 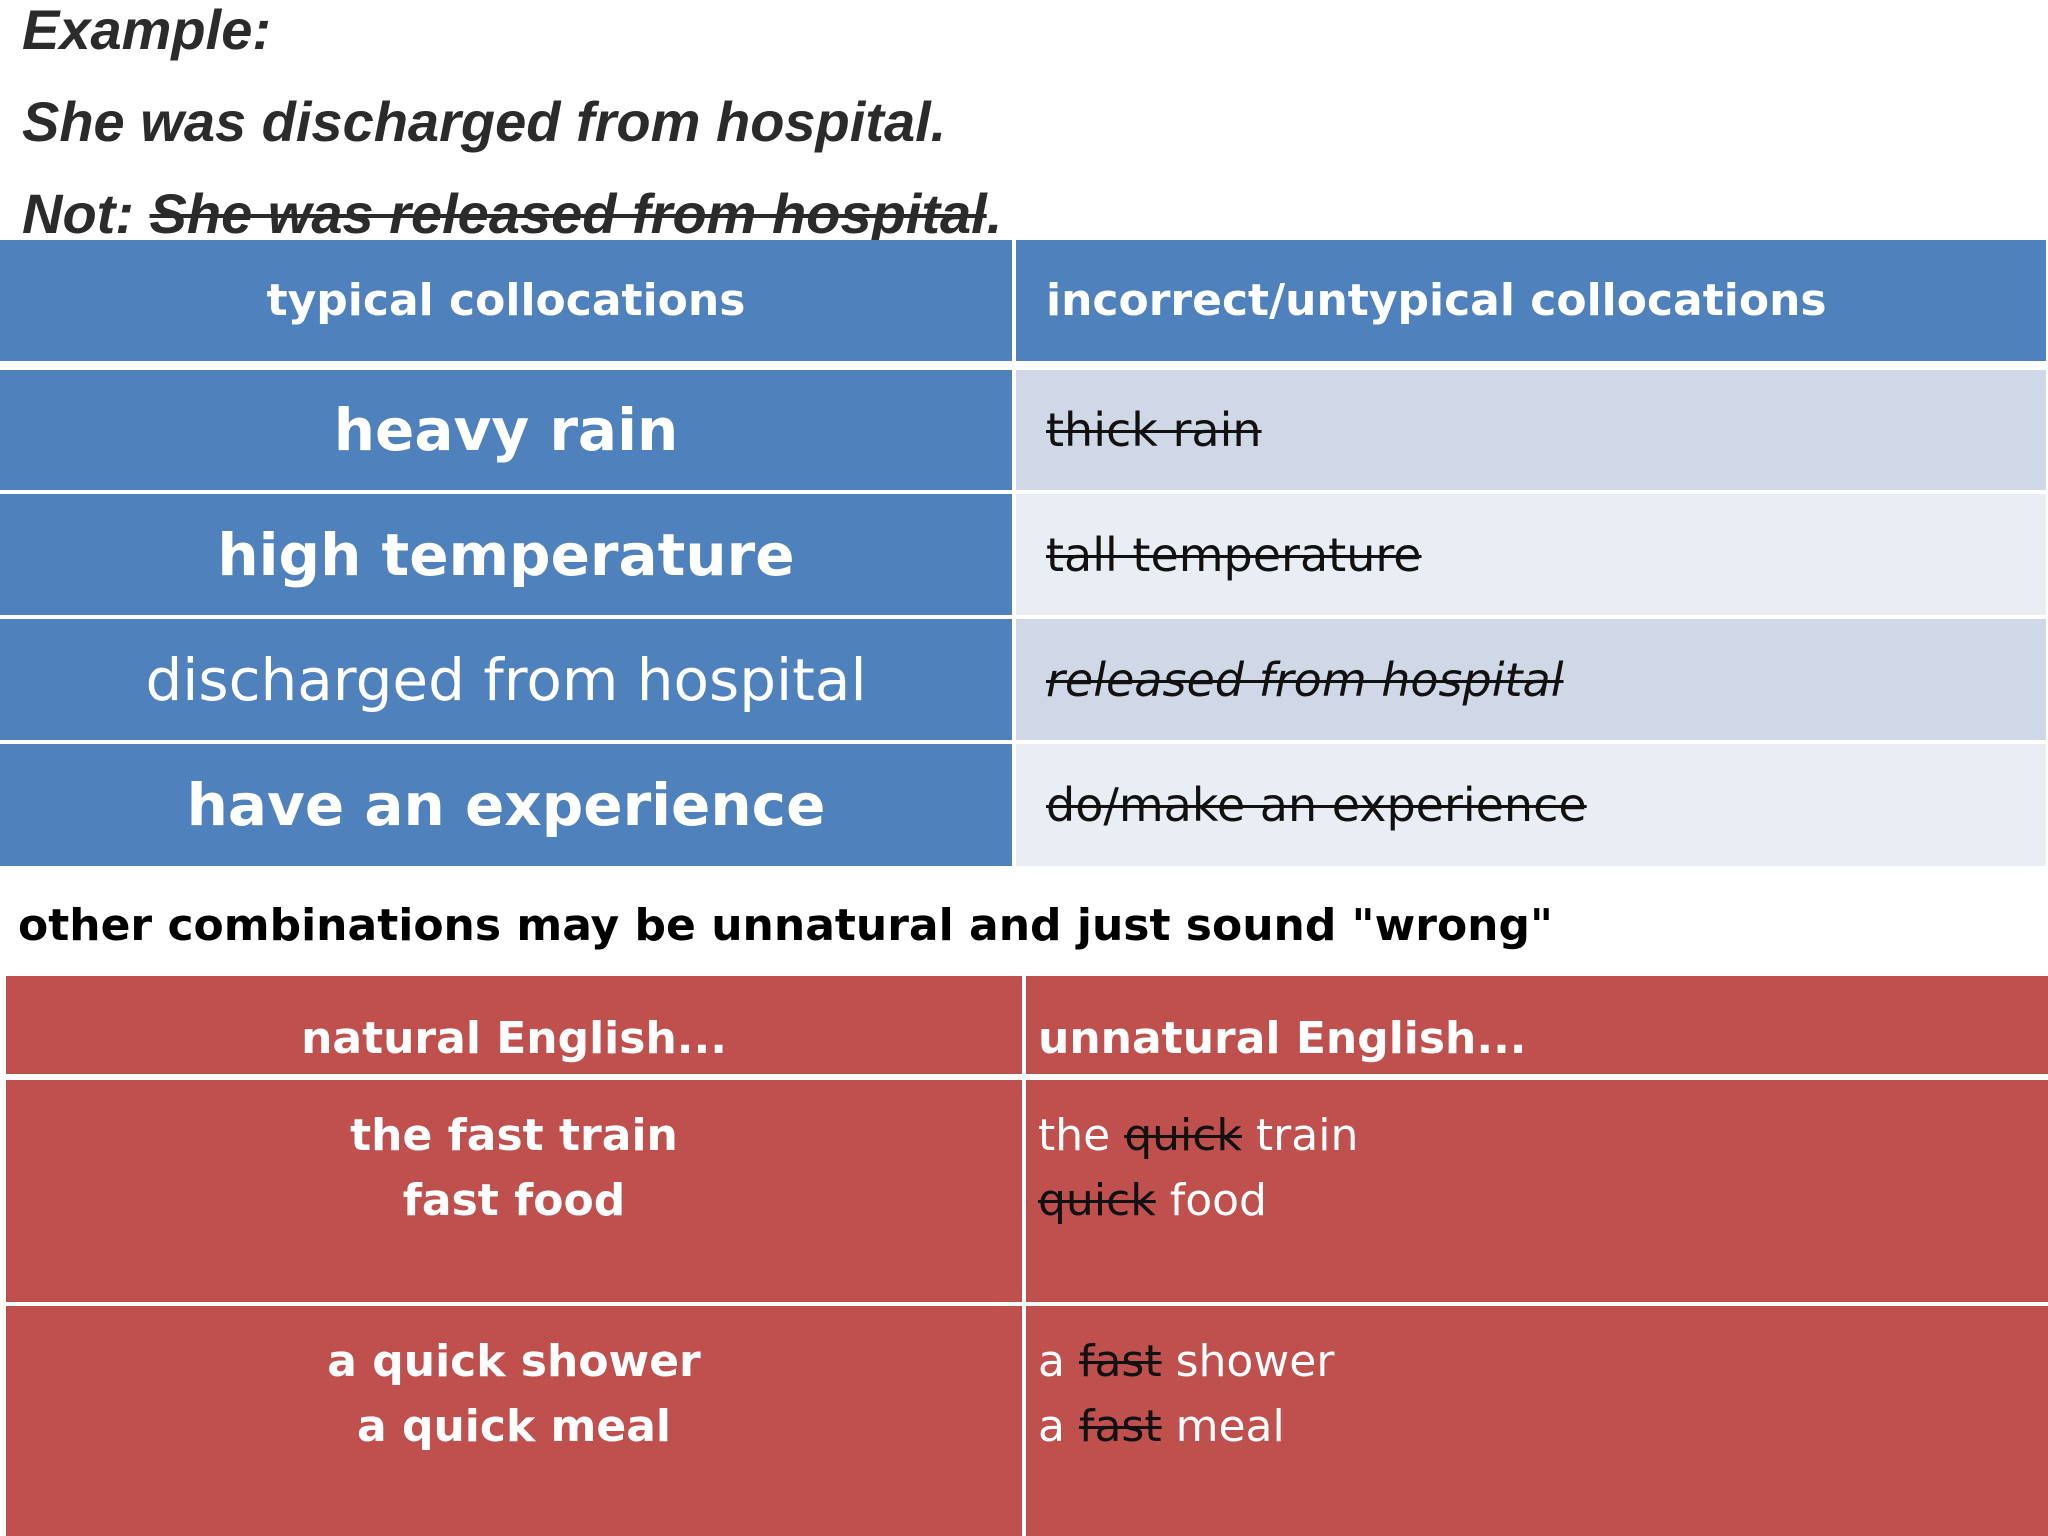 What do you see at coordinates (506, 300) in the screenshot?
I see `header-typical: typical collocations` at bounding box center [506, 300].